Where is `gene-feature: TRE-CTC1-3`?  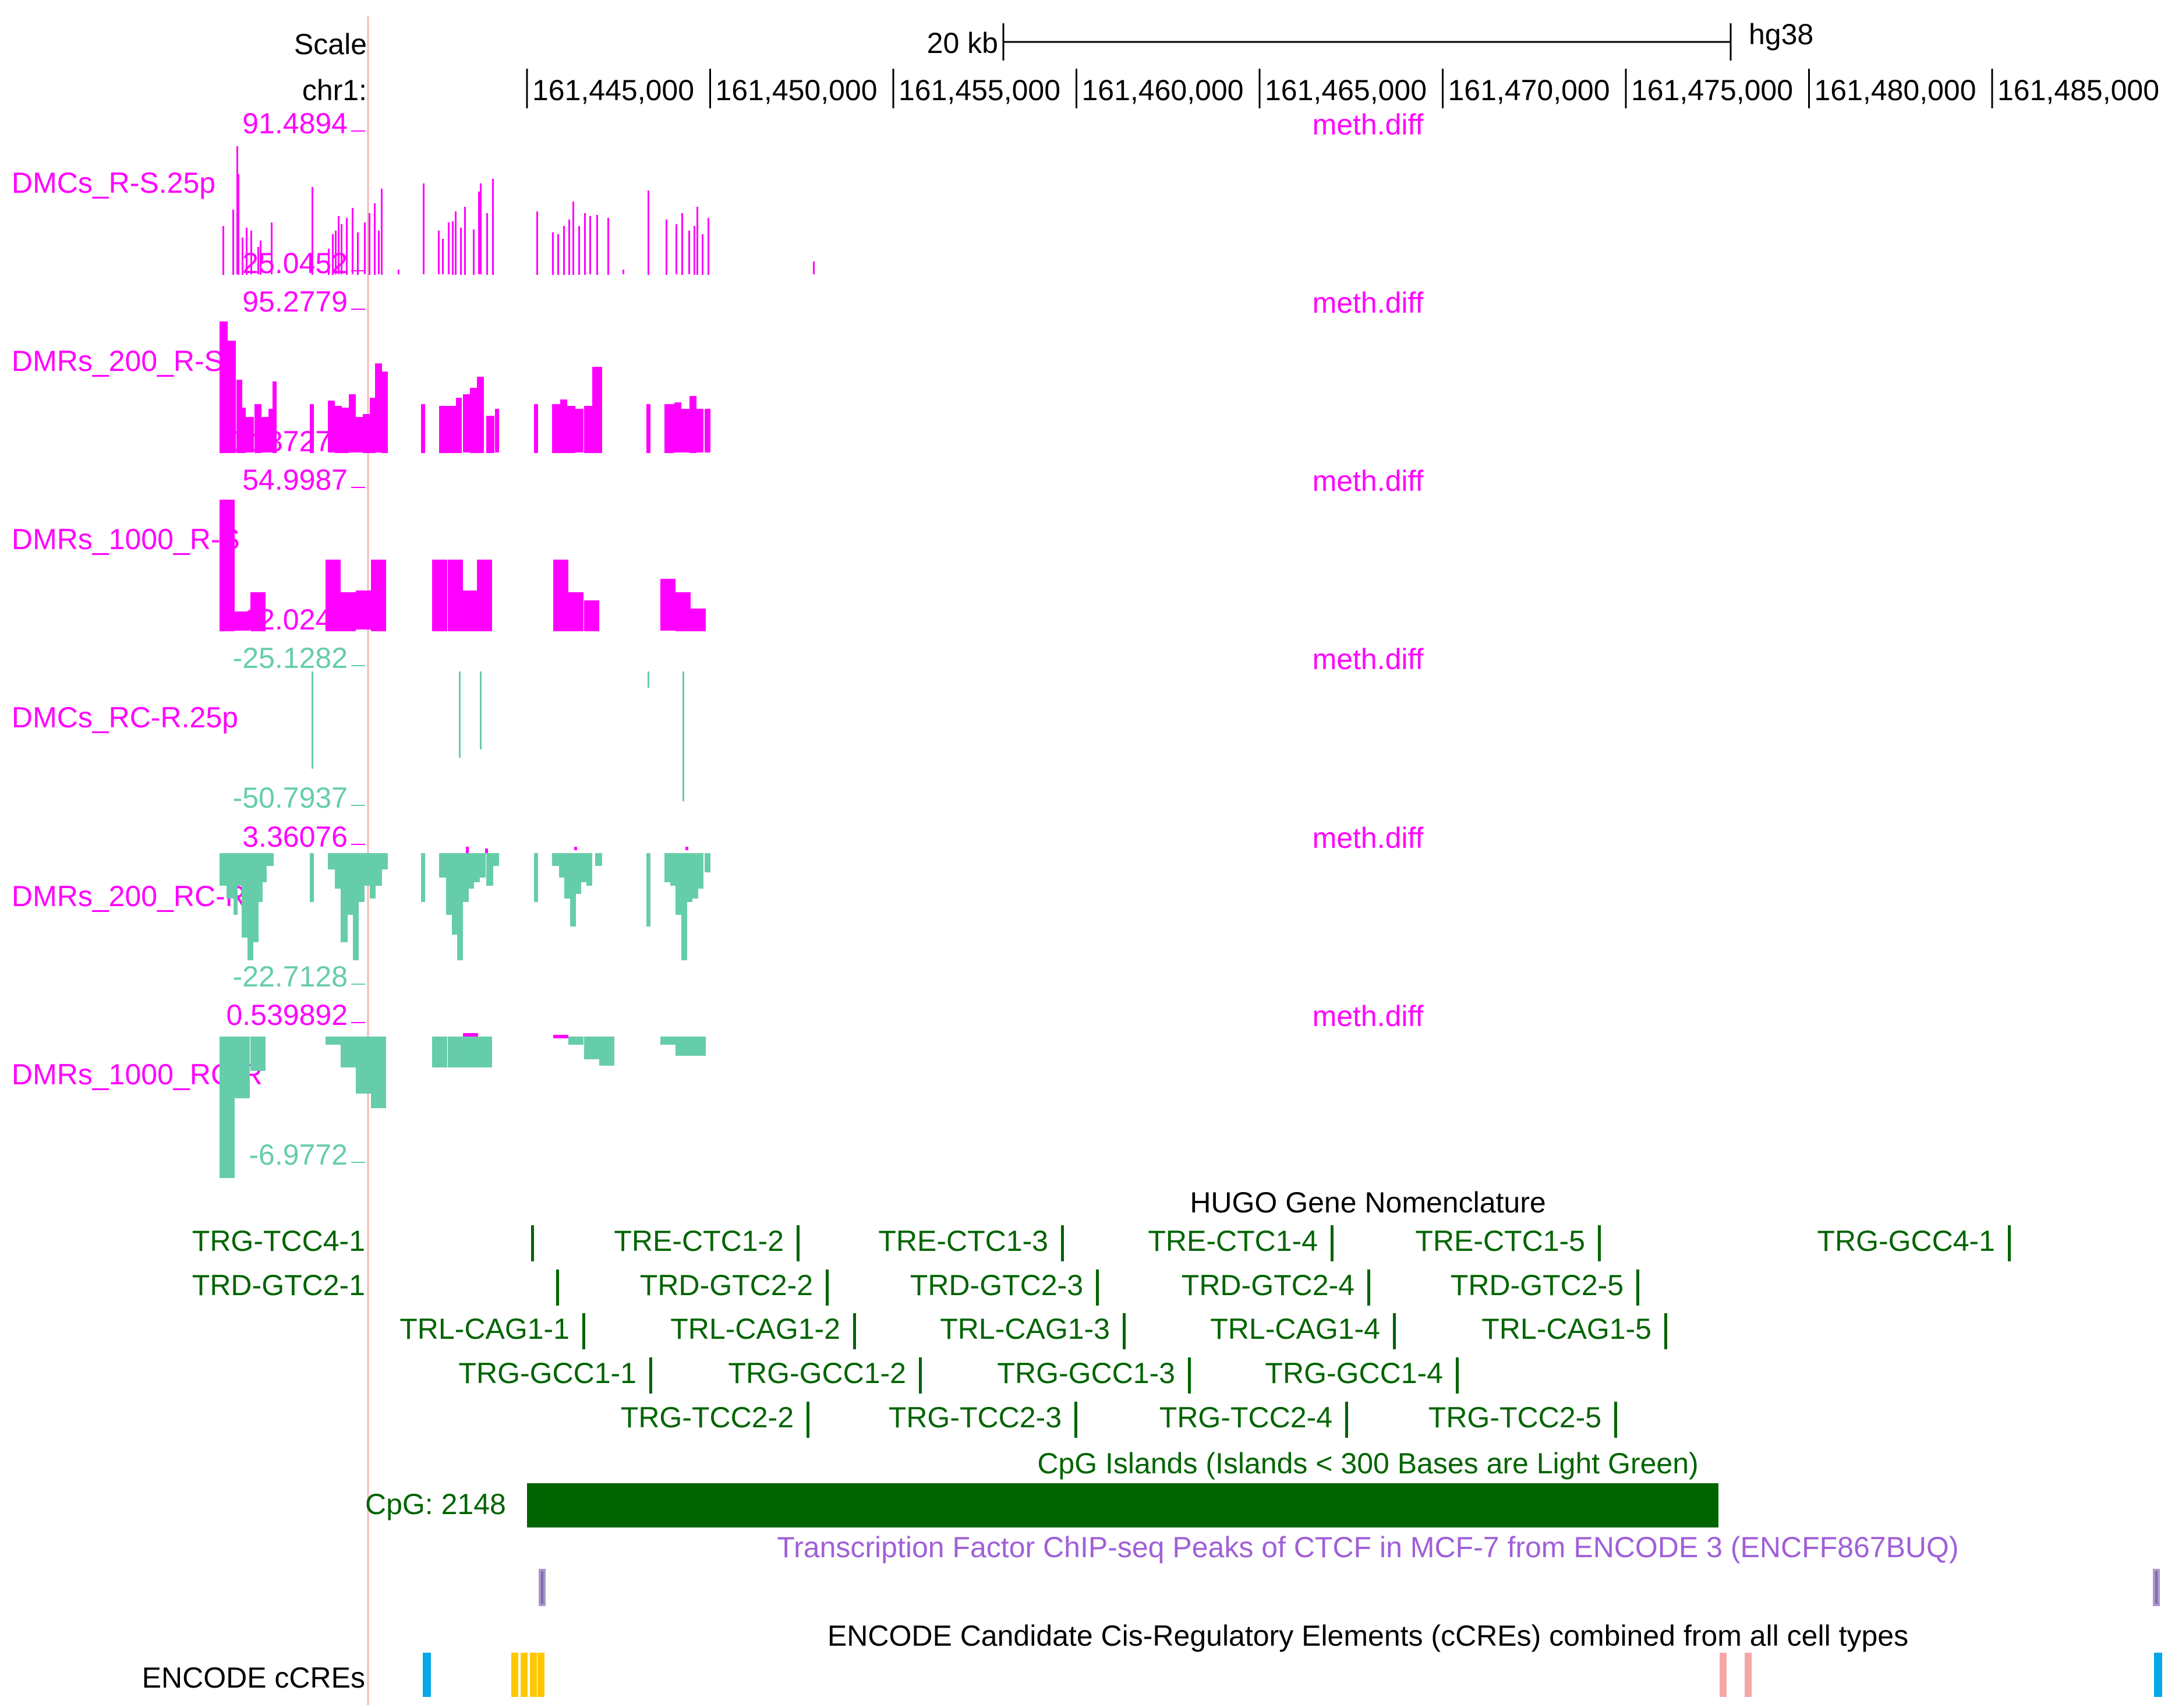
gene-feature: TRE-CTC1-3 is located at coordinates (971, 1243).